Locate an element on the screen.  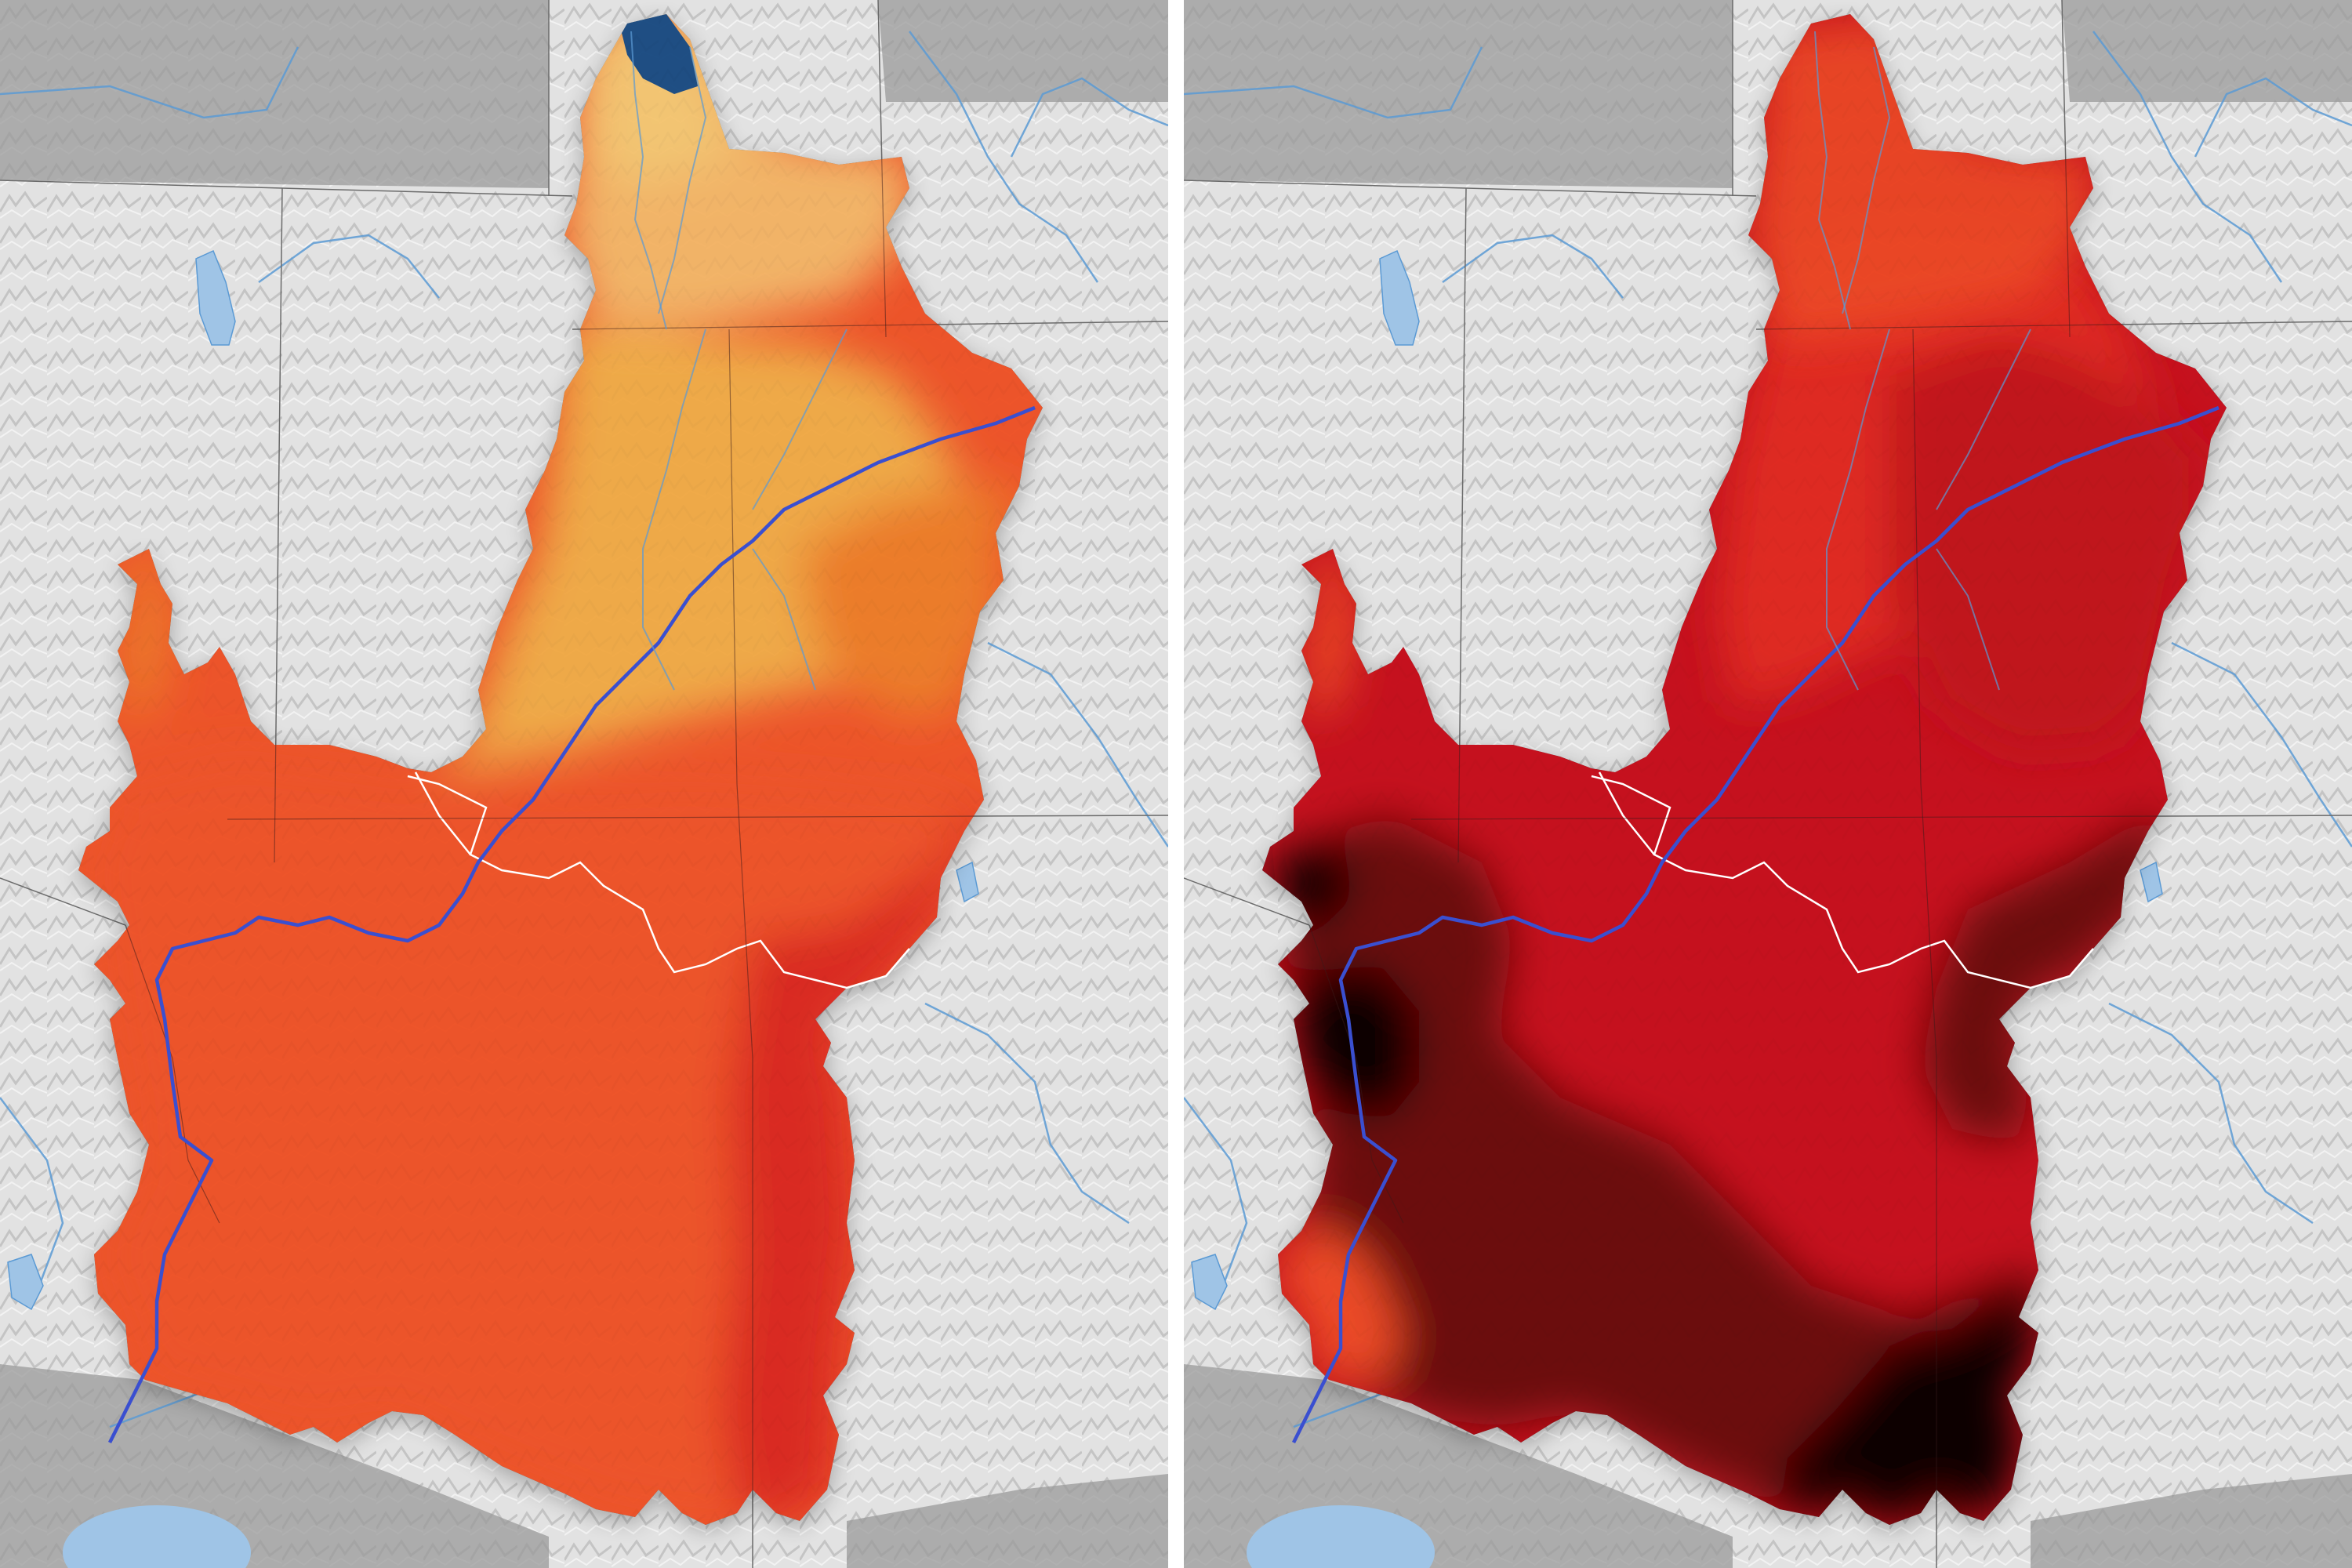
panel-divider is located at coordinates (1176, 784).